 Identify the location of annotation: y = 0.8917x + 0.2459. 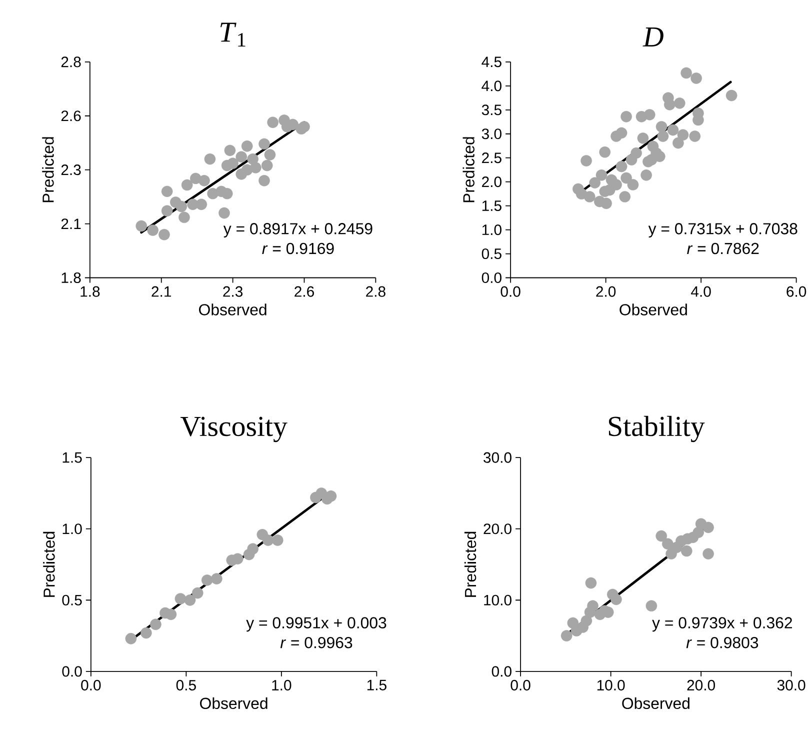
(297, 230).